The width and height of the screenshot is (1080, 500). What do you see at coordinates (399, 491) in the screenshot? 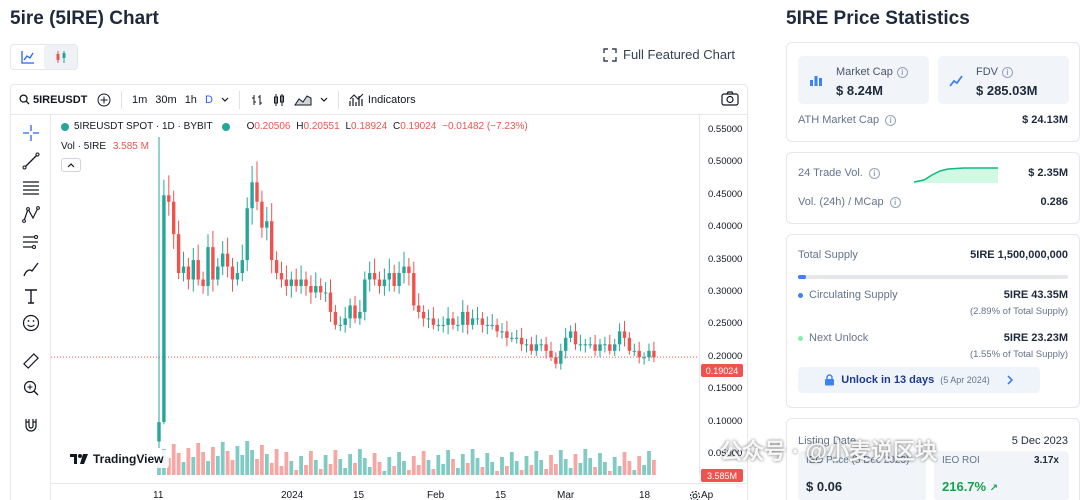
I see `time-axis: 11 2024 15 Feb 15 Mar 18 Ap` at bounding box center [399, 491].